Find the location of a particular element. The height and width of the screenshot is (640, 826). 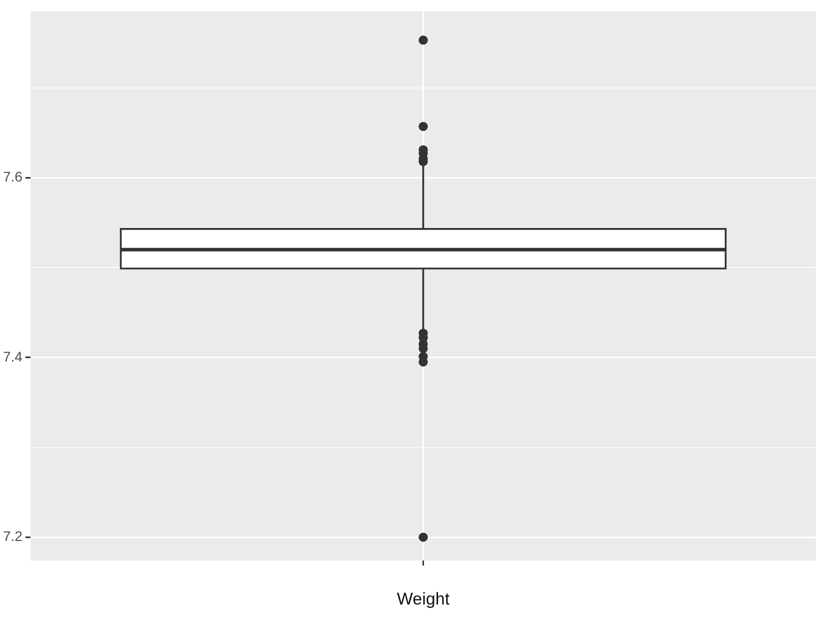

y-tick-label: 7.6 is located at coordinates (12, 176).